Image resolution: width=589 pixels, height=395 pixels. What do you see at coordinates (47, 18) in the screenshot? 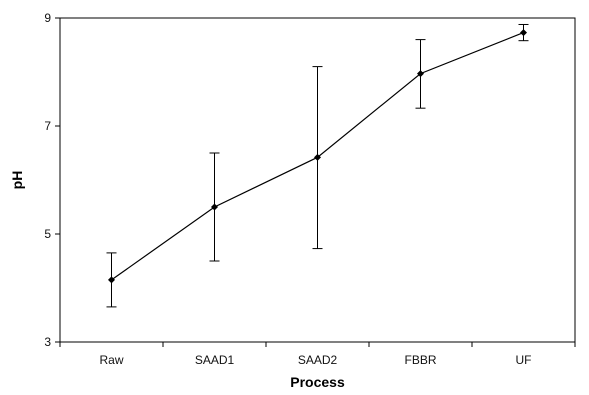
I see `y-tick-label: 9` at bounding box center [47, 18].